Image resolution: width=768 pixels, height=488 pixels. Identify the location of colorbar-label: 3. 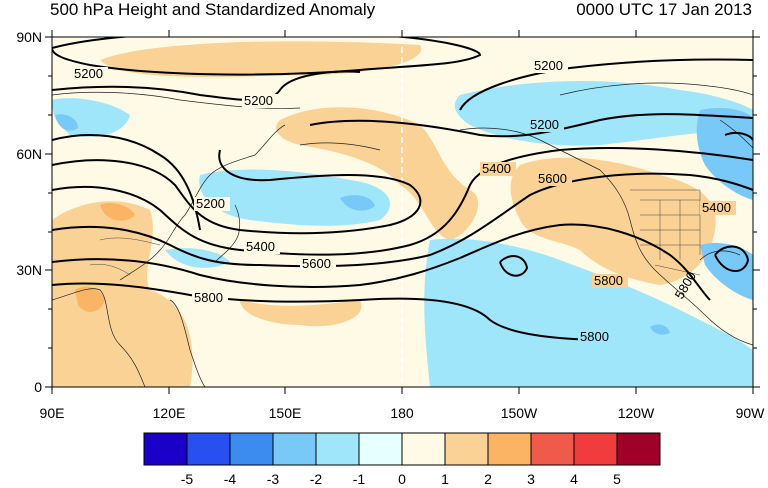
(531, 479).